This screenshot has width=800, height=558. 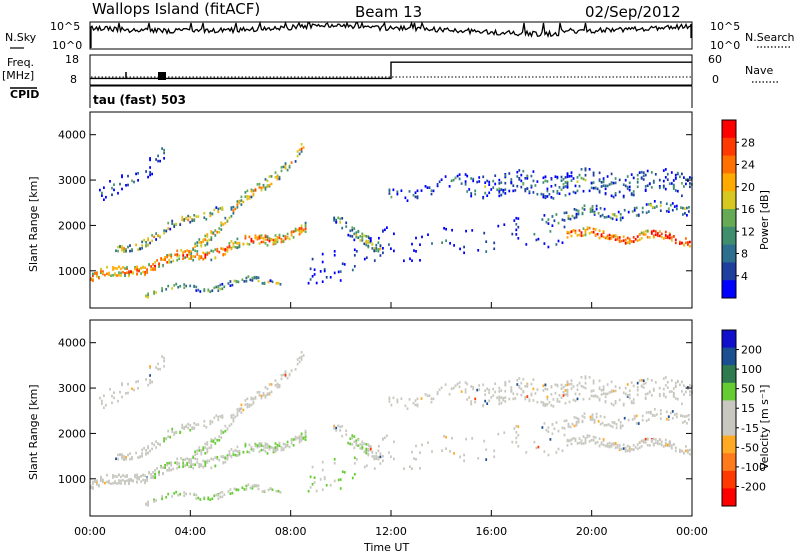 What do you see at coordinates (391, 531) in the screenshot?
I see `x-tick-label: 12:00` at bounding box center [391, 531].